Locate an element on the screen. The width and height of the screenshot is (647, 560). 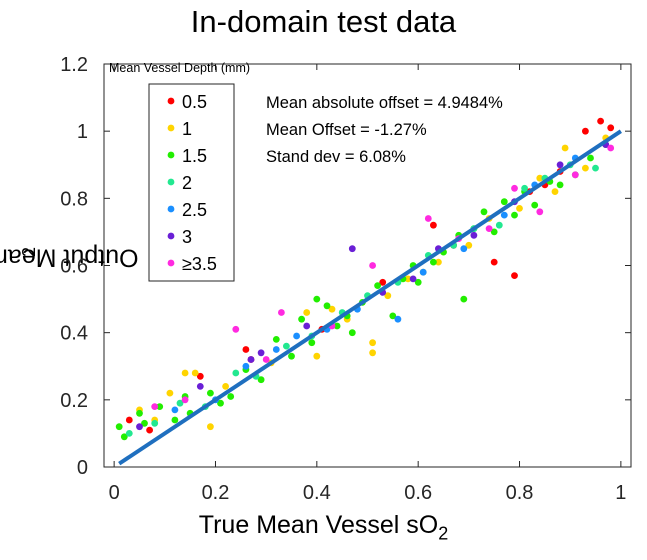
legend-label: 1.5 is located at coordinates (194, 156).